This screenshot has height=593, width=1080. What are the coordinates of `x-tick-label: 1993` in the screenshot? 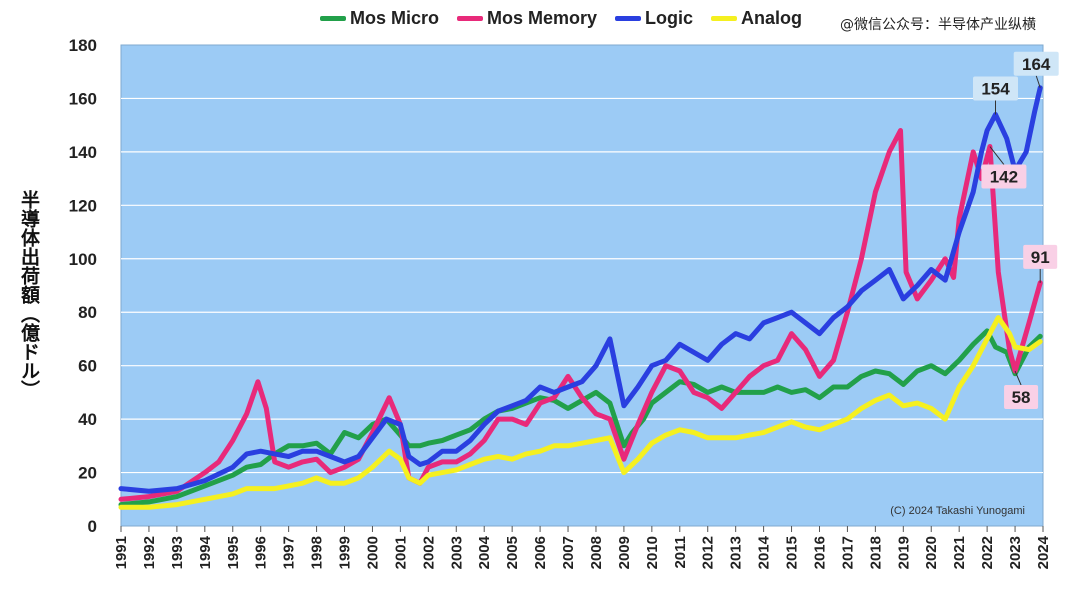 It's located at (177, 552).